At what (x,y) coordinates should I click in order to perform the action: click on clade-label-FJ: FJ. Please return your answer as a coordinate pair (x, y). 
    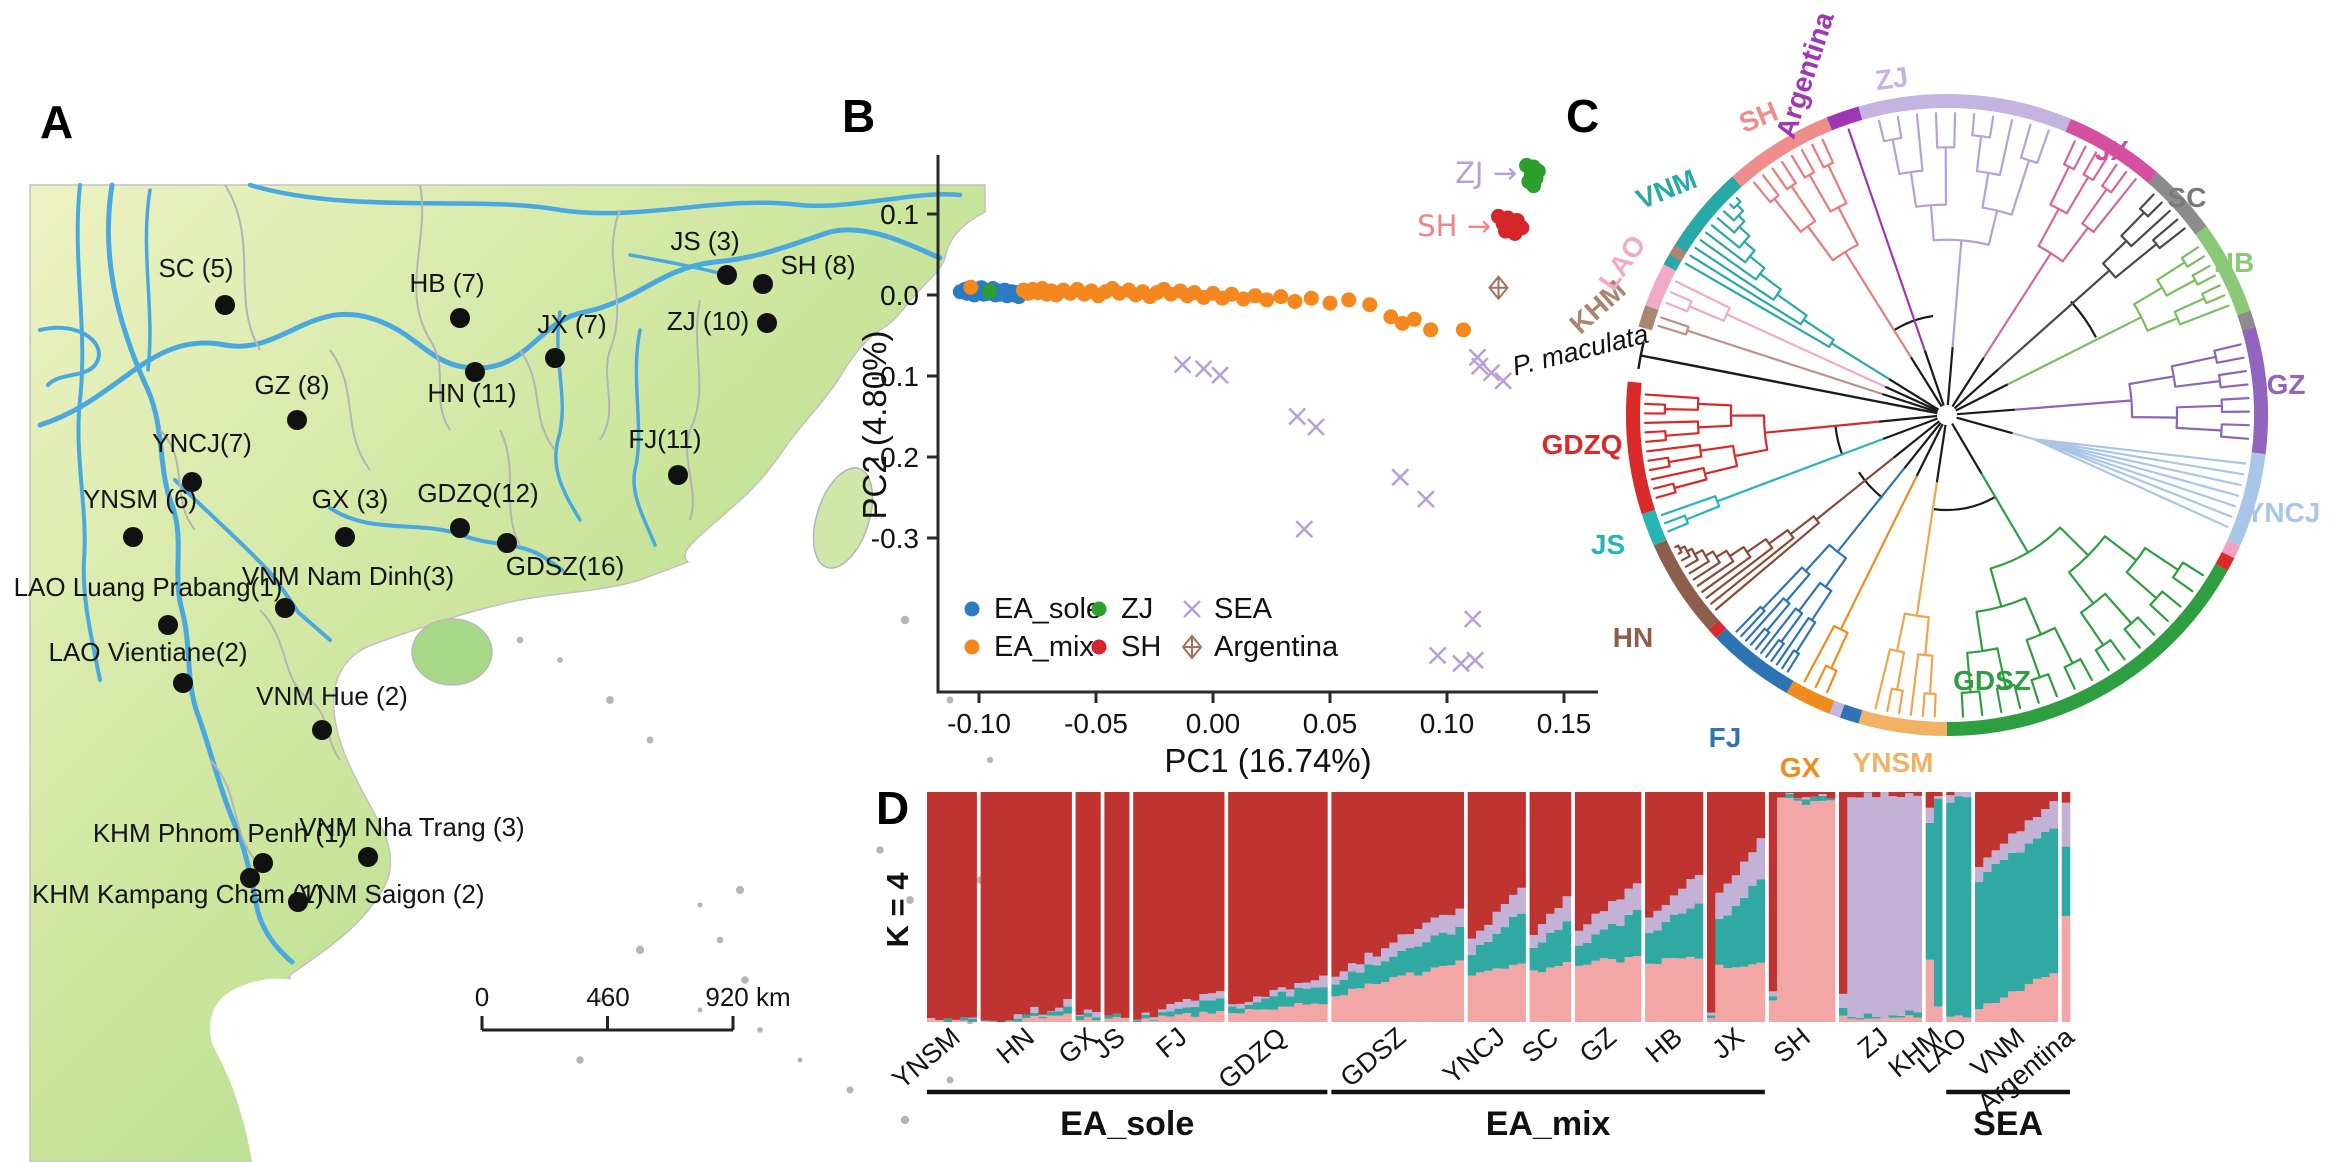
    Looking at the image, I should click on (1725, 737).